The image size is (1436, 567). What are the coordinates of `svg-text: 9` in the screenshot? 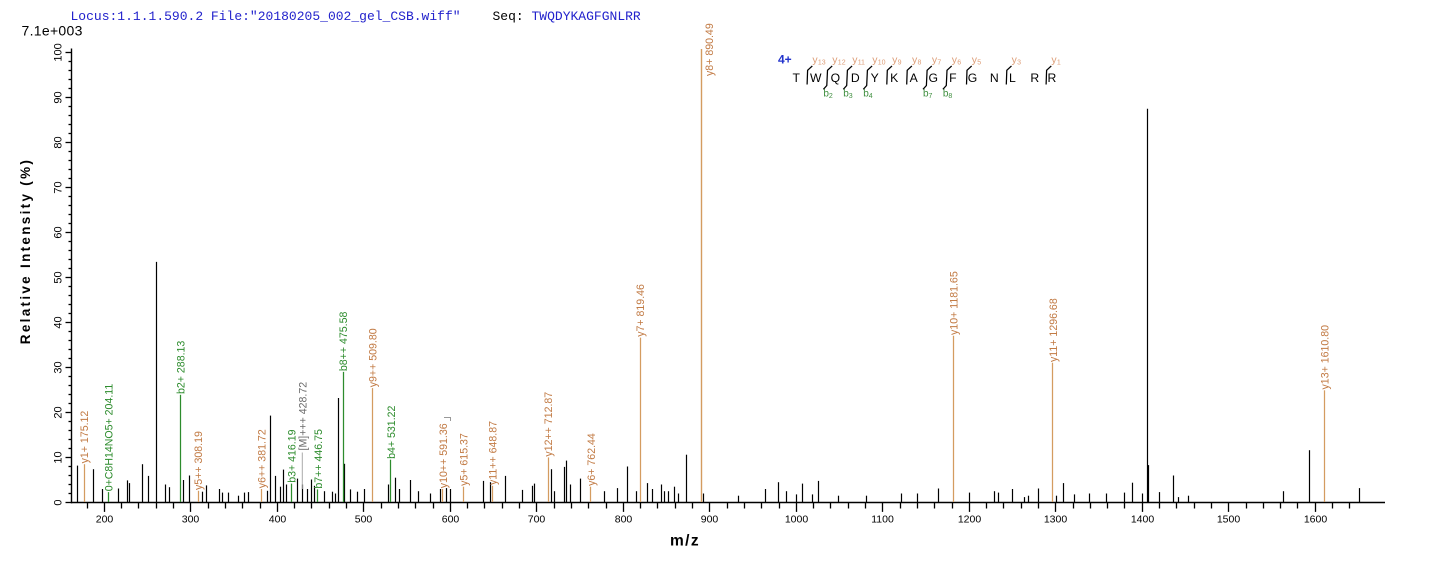 It's located at (900, 63).